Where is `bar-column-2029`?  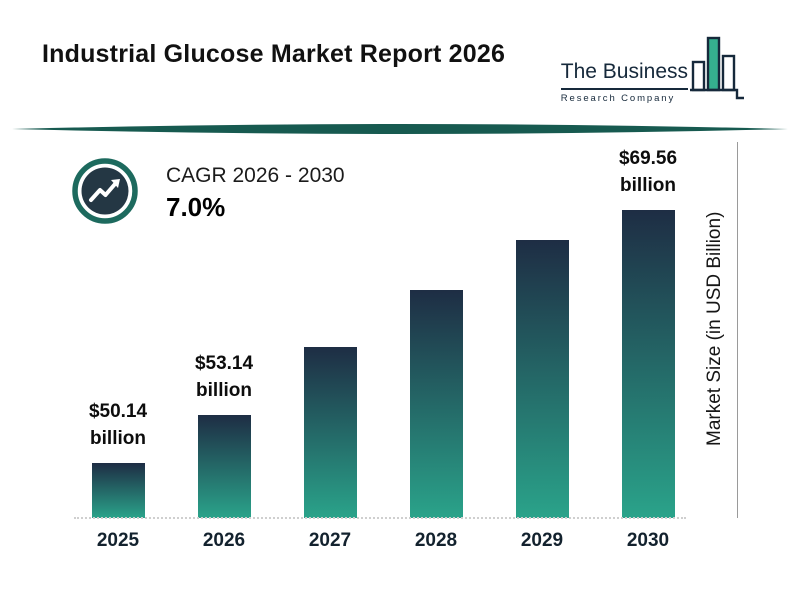 bar-column-2029 is located at coordinates (542, 329).